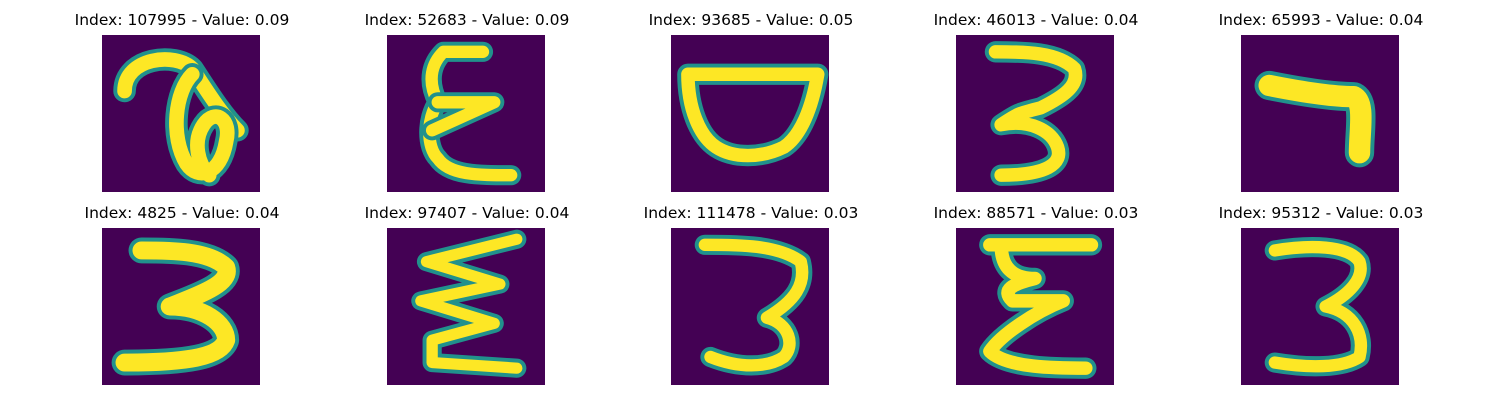 The image size is (1500, 400). Describe the element at coordinates (182, 213) in the screenshot. I see `panel-title: Index: 4825 - Value: 0.04` at that location.